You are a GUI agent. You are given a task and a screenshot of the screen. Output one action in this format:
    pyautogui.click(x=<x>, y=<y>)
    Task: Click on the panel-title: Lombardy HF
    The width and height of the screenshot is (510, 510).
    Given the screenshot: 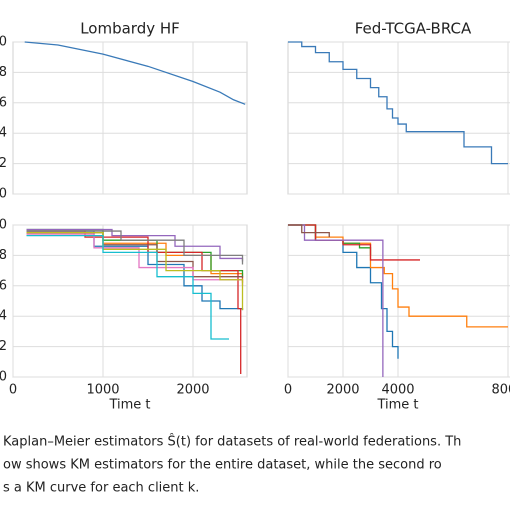 What is the action you would take?
    pyautogui.click(x=130, y=29)
    